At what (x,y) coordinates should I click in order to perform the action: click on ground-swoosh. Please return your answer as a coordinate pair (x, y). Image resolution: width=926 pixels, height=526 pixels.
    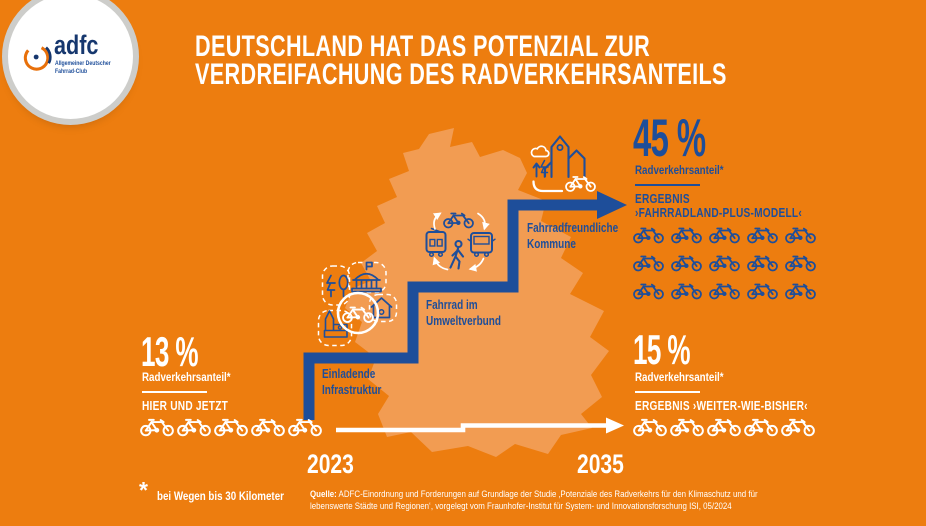
    Looking at the image, I should click on (548, 186).